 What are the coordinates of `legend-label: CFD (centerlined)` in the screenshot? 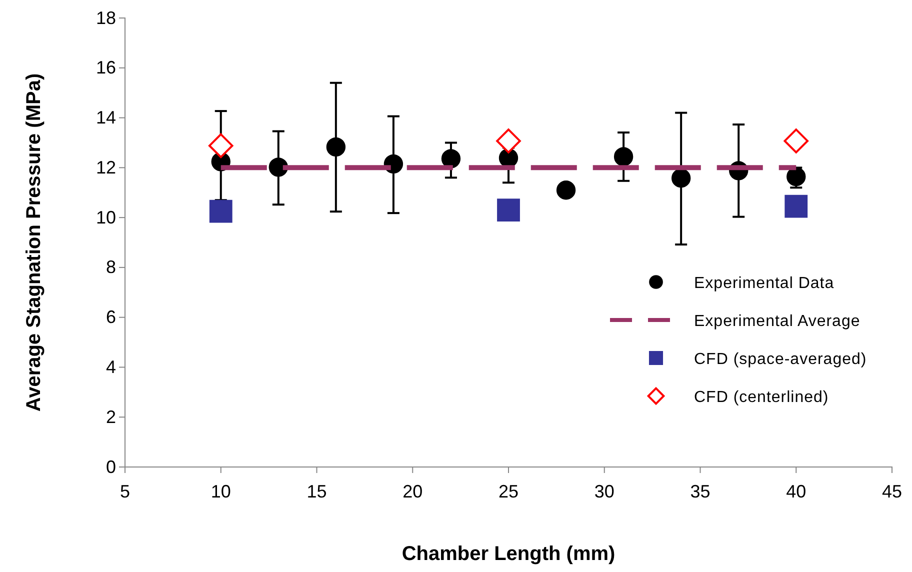 It's located at (761, 397).